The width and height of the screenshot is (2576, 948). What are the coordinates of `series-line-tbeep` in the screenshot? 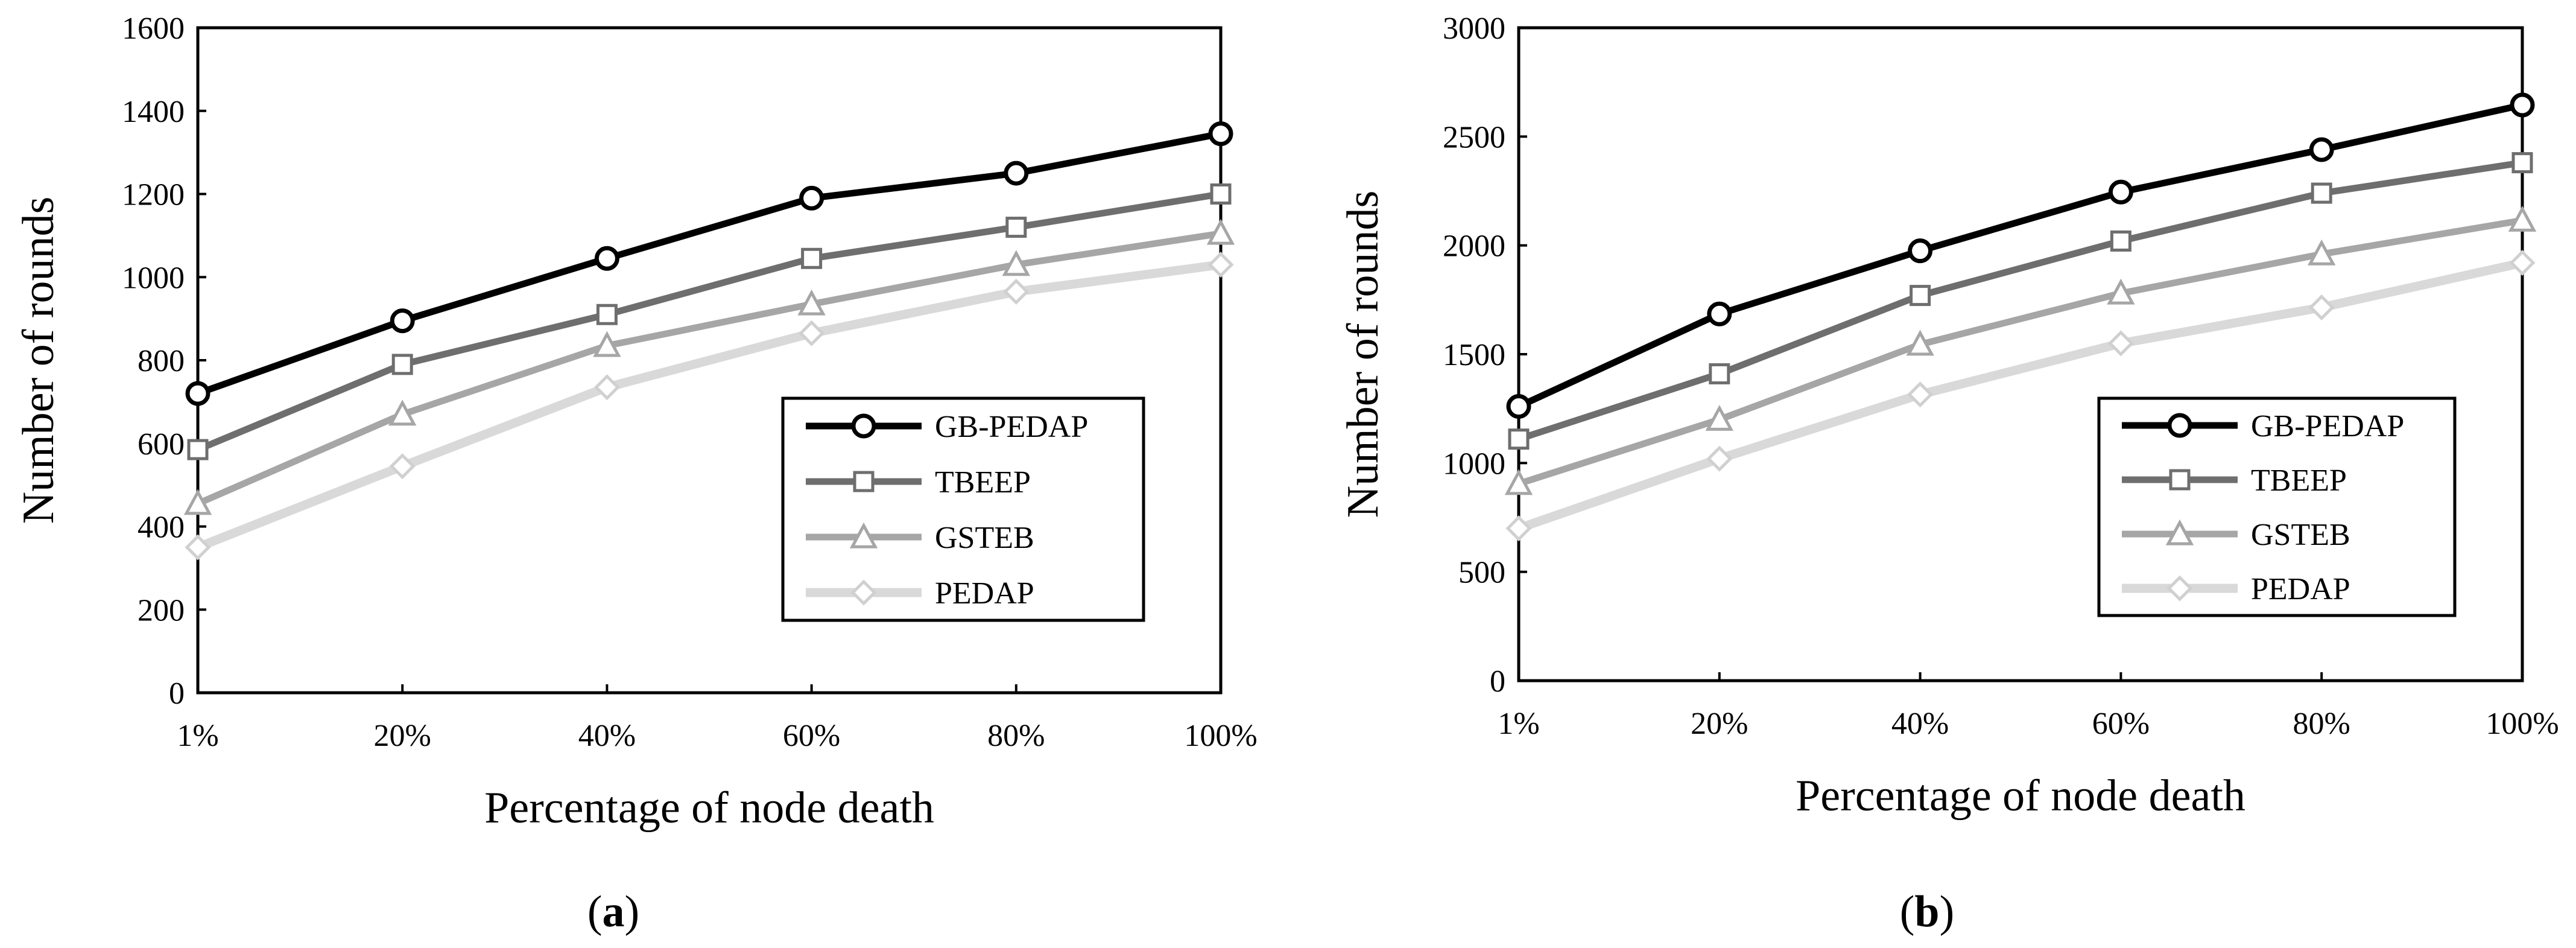 It's located at (709, 322).